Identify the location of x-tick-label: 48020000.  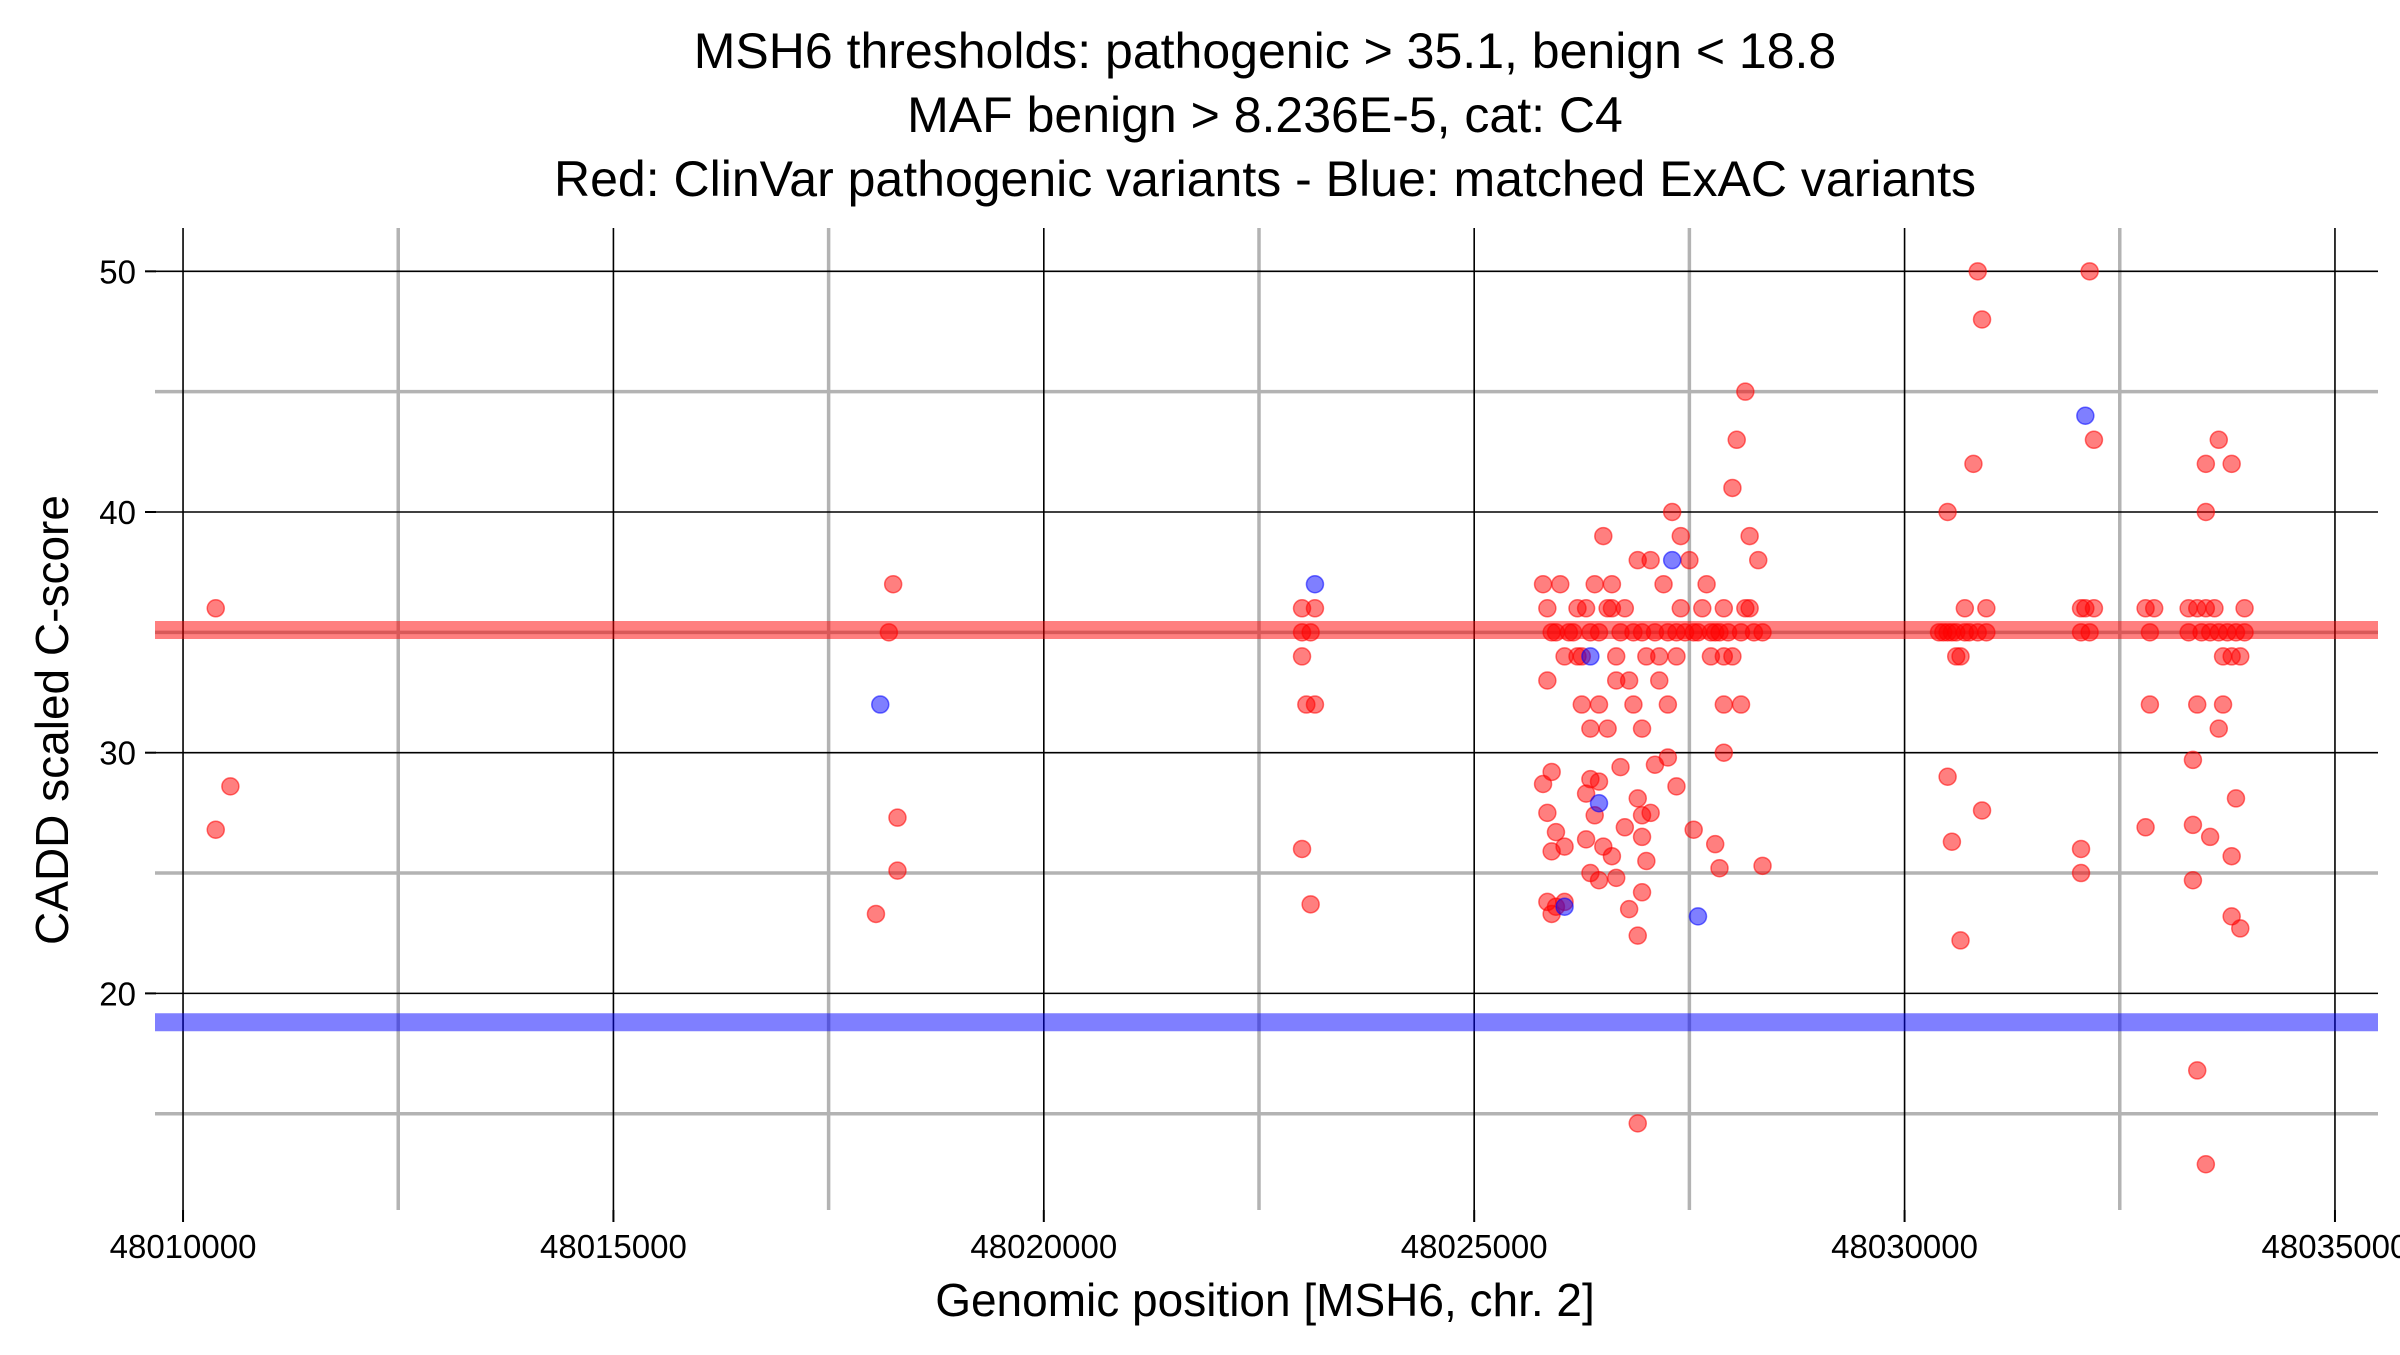
(1043, 1246).